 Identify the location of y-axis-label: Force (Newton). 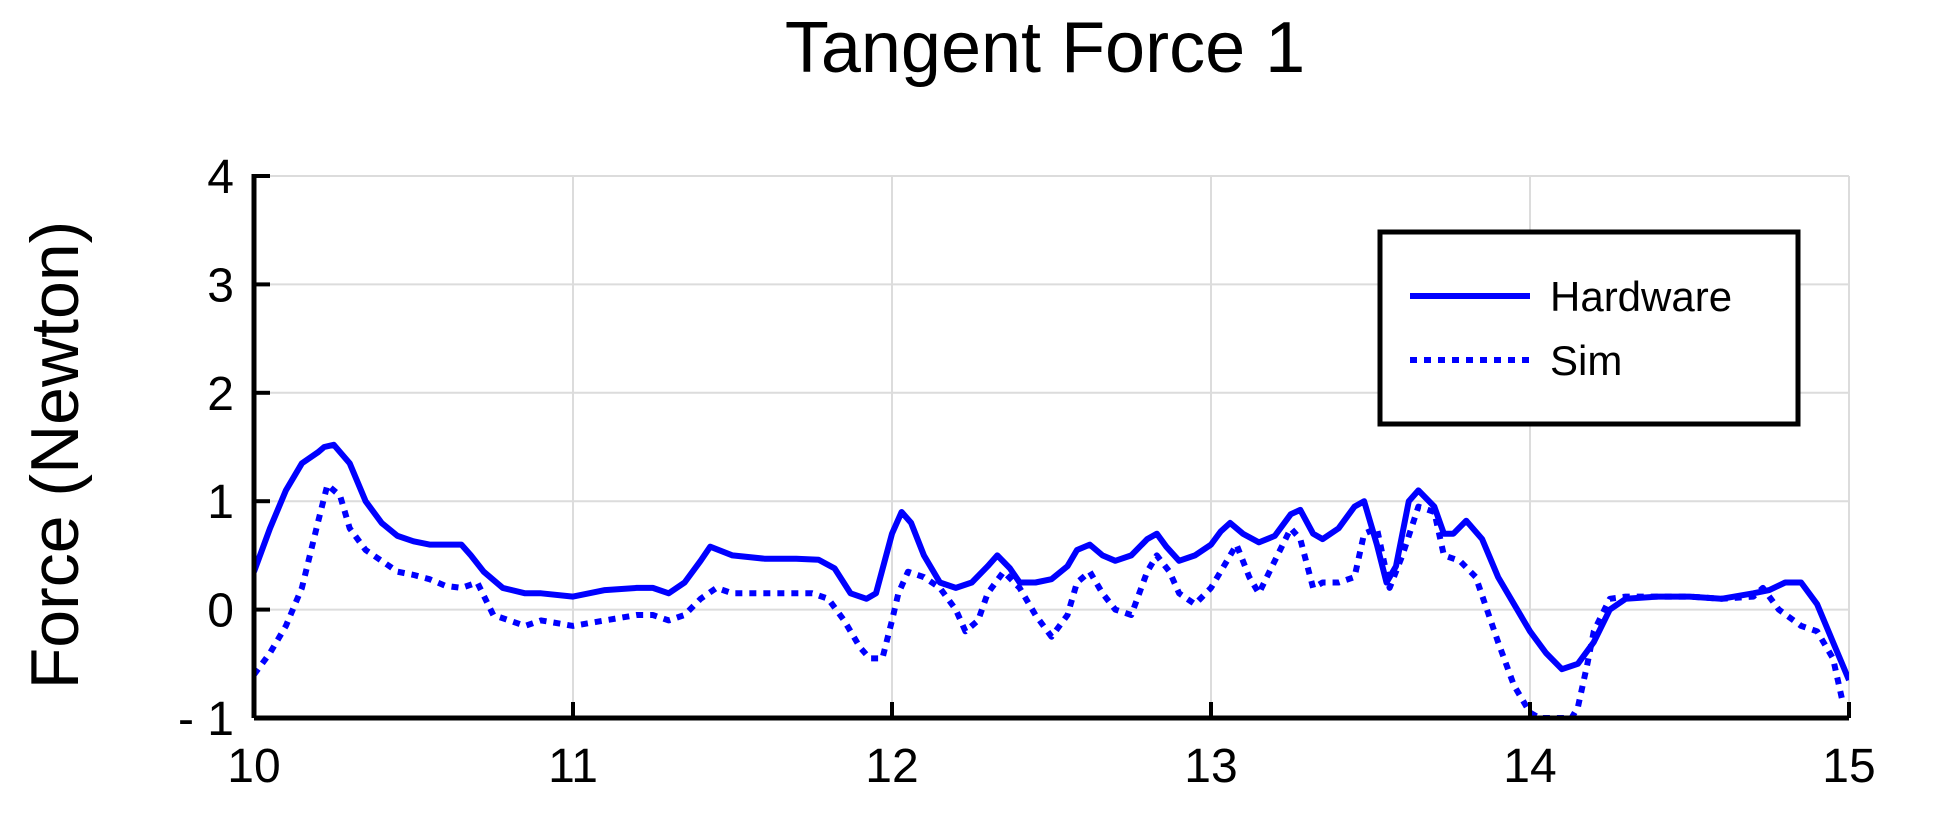
(55, 455).